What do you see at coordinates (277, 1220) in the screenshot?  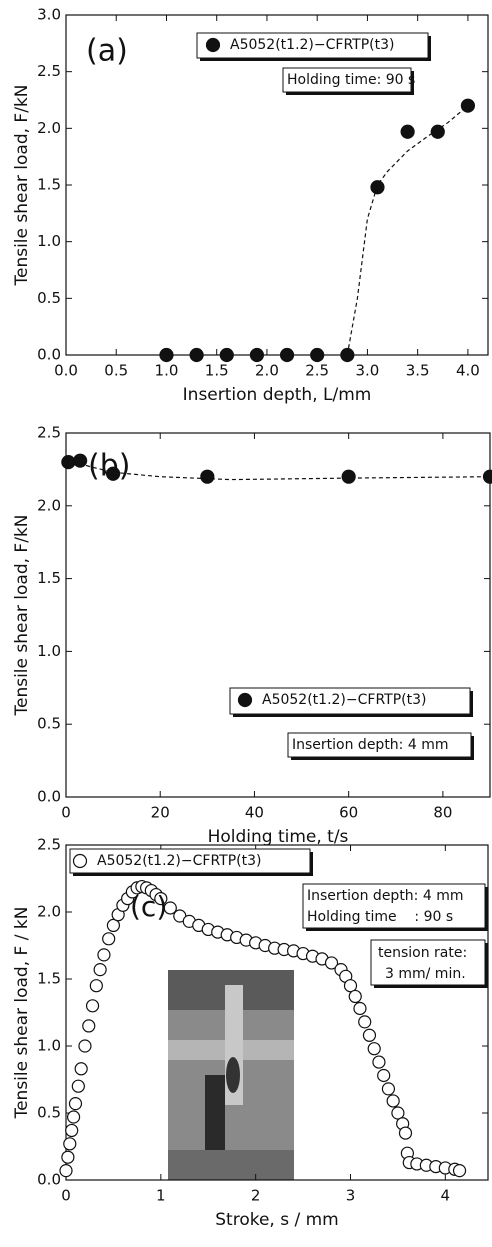 I see `x-axis-label: Stroke, s / mm` at bounding box center [277, 1220].